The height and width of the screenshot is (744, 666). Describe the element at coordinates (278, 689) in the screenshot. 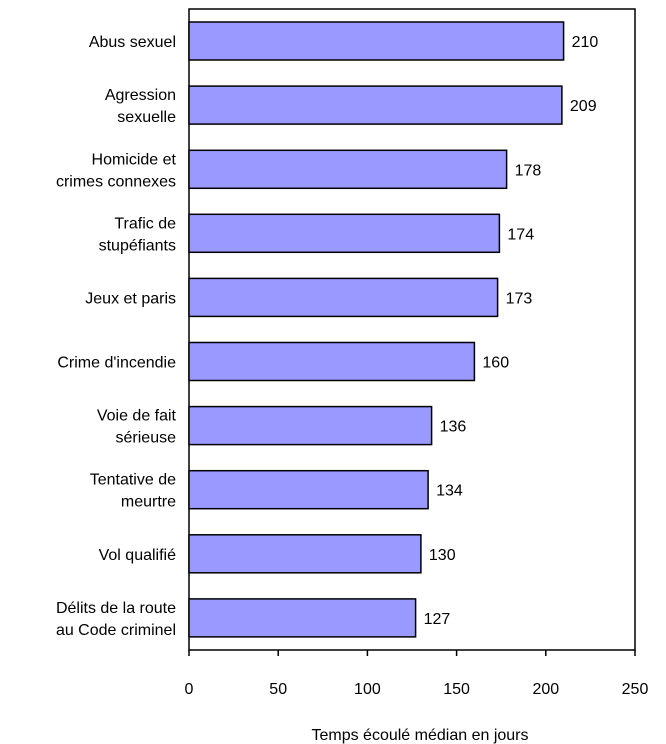

I see `x-tick-label: 50` at that location.